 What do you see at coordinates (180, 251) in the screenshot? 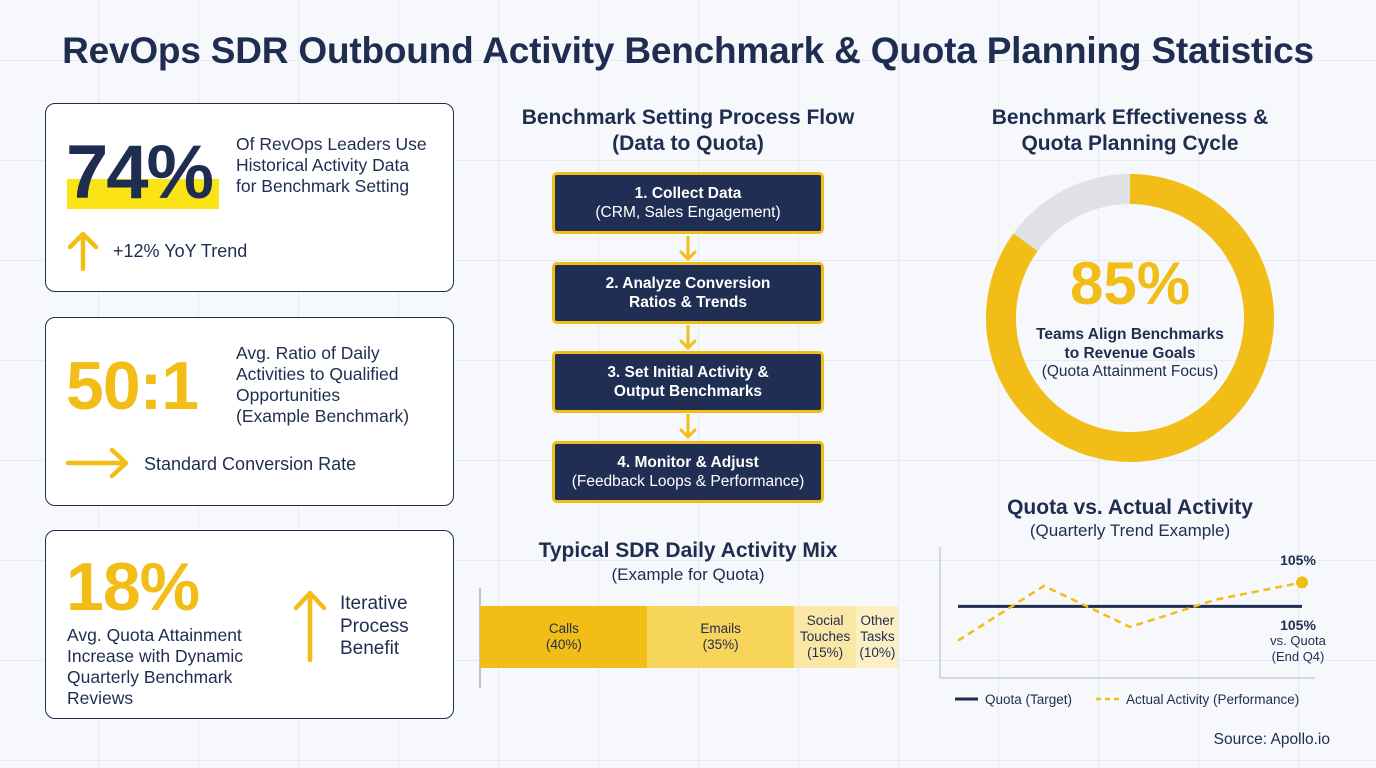
I see `stat-trend-74: +12% YoY Trend` at bounding box center [180, 251].